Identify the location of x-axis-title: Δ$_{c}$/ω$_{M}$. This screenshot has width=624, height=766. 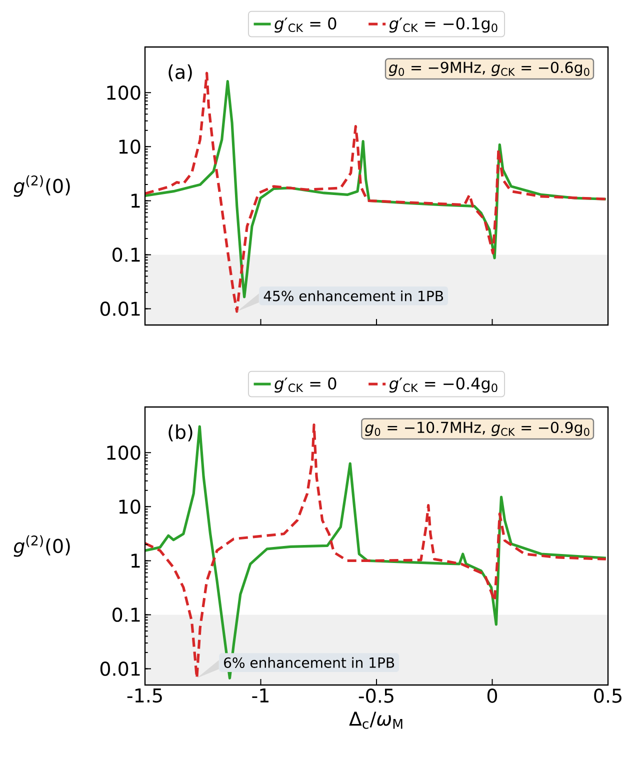
(375, 720).